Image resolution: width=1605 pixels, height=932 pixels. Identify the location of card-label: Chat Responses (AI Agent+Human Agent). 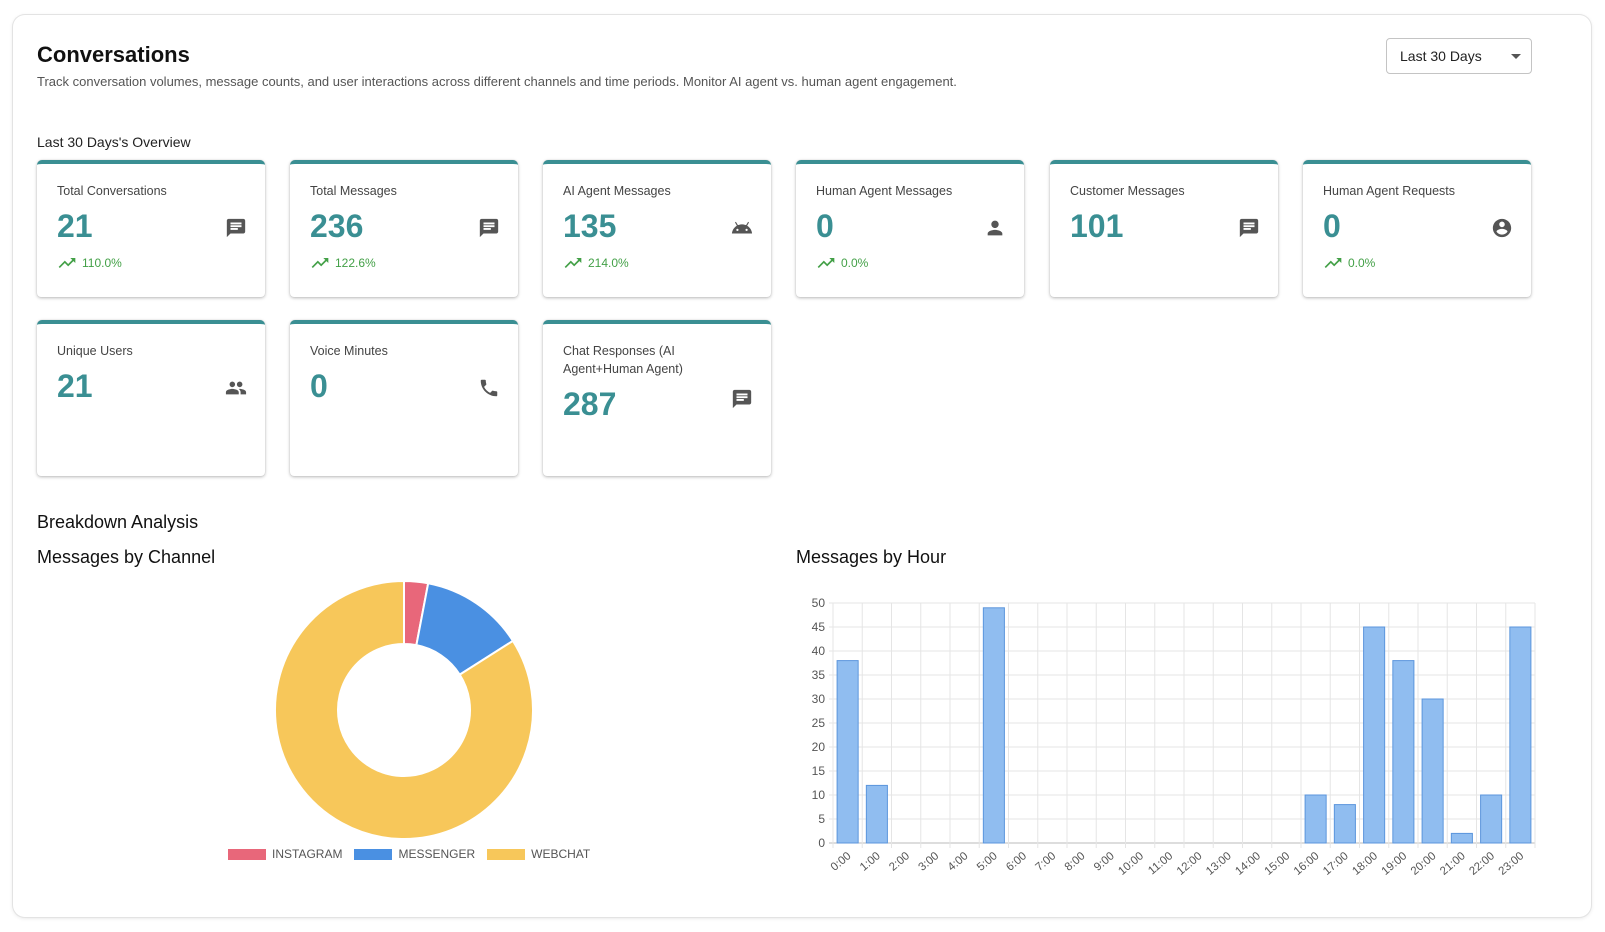
(623, 360).